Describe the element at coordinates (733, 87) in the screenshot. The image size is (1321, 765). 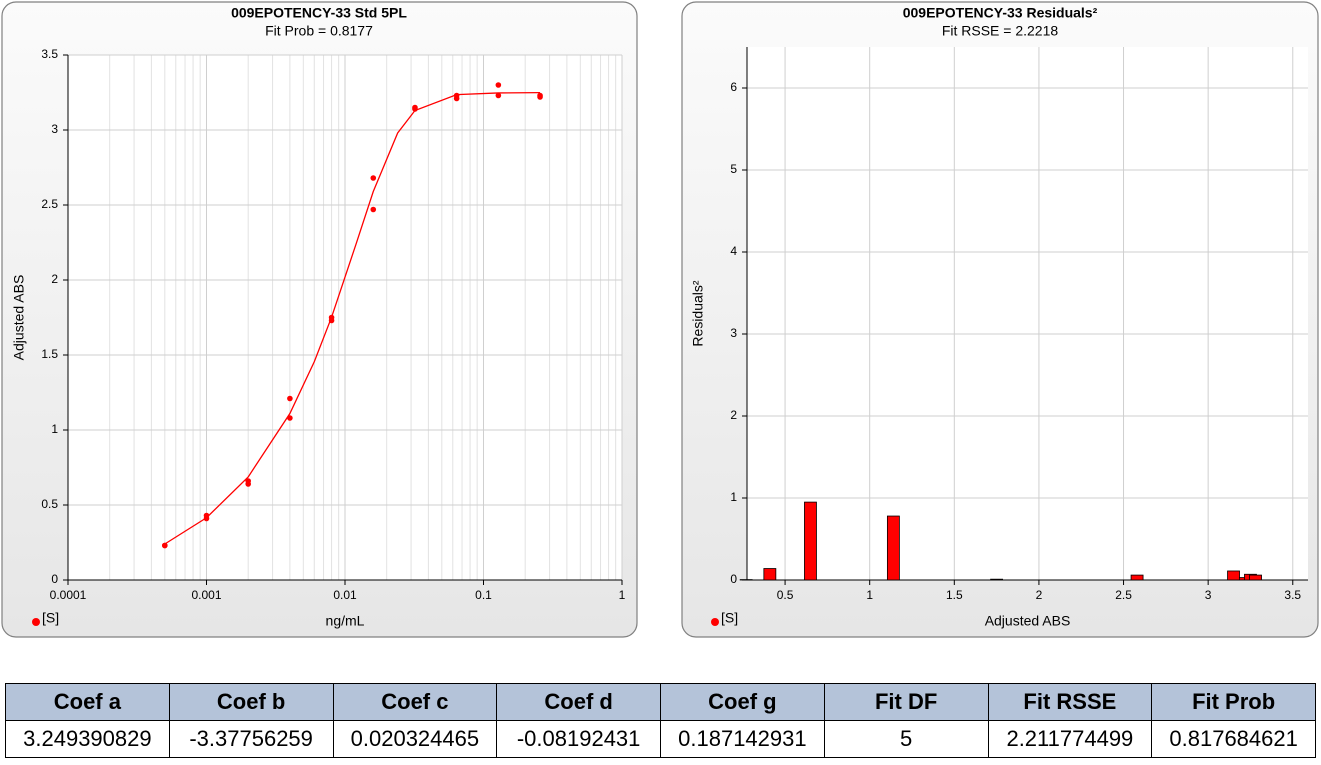
I see `y-tick-label: 6` at that location.